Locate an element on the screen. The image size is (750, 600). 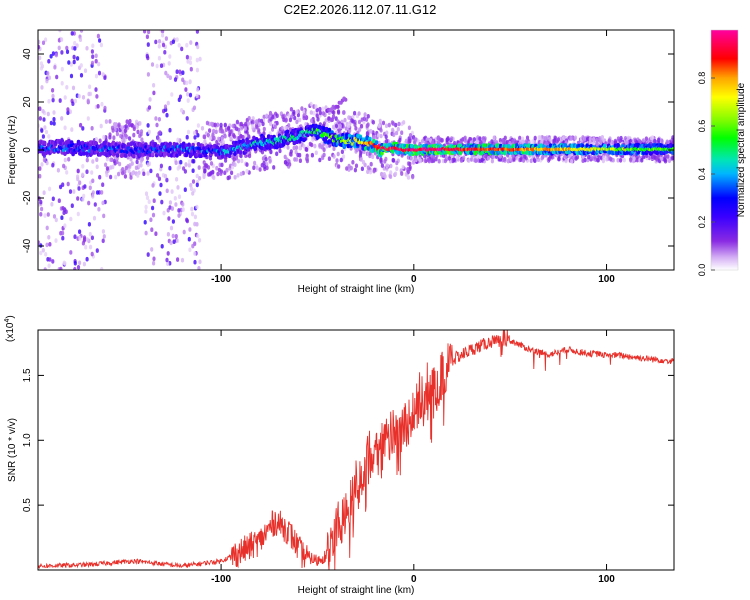
spectrogram-secondary-branch is located at coordinates (345, 99).